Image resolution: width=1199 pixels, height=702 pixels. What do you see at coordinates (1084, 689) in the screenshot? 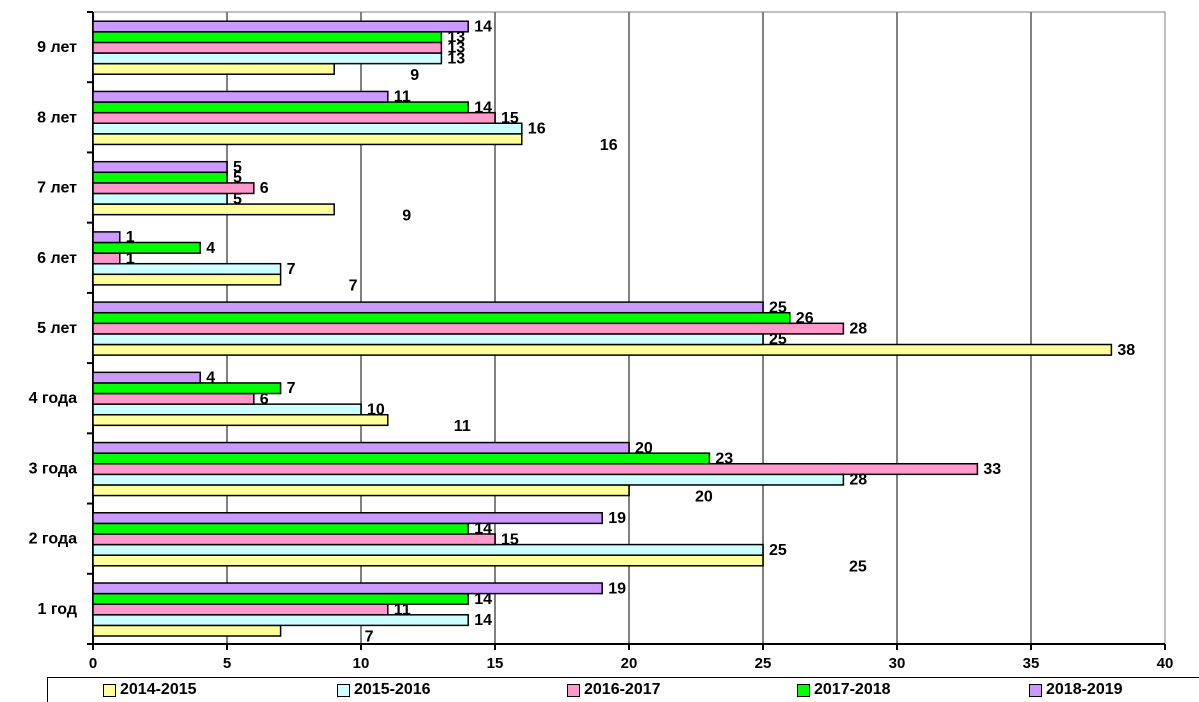
I see `legend-label: 2018-2019` at bounding box center [1084, 689].